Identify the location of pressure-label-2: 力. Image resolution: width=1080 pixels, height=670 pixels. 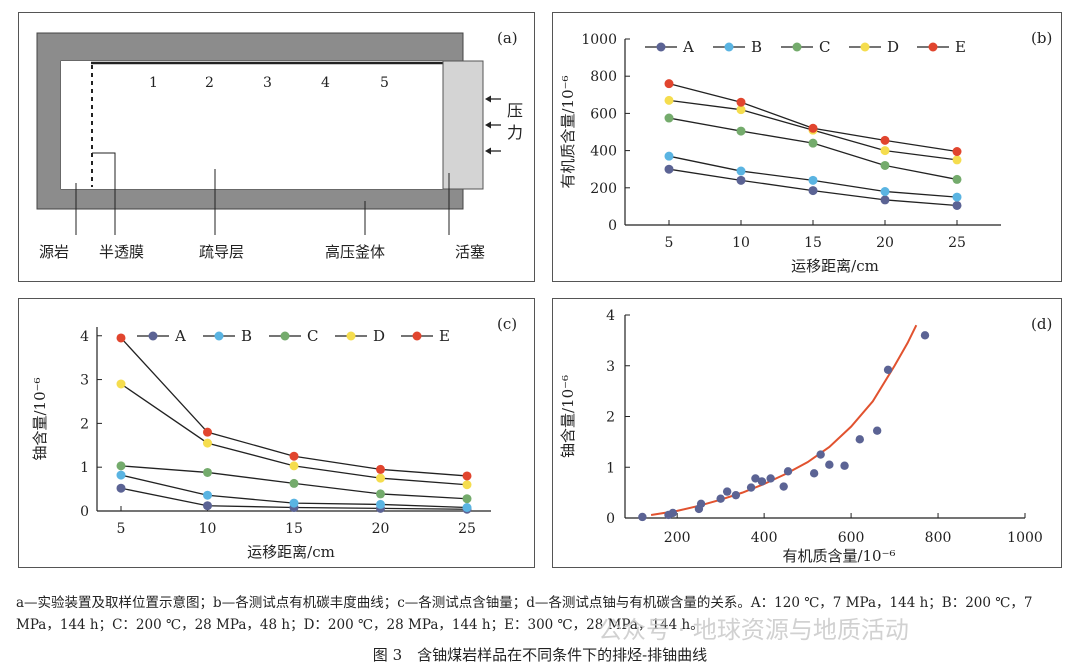
(515, 132).